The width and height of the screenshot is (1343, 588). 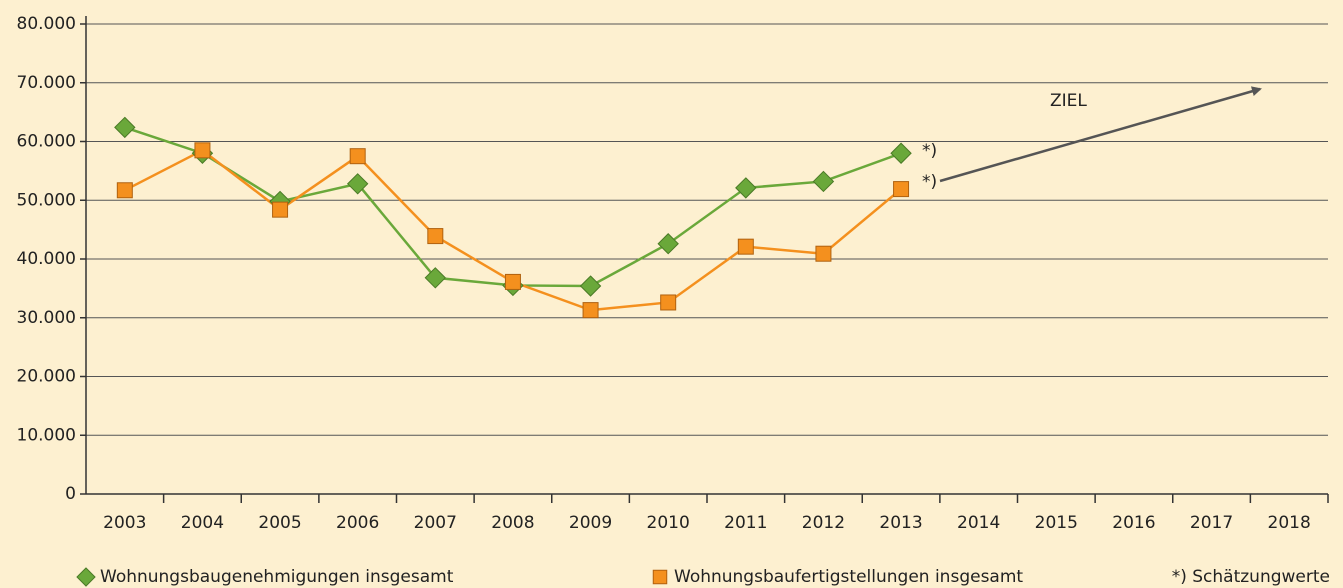 I want to click on y-tick-label: 60.000, so click(x=46, y=142).